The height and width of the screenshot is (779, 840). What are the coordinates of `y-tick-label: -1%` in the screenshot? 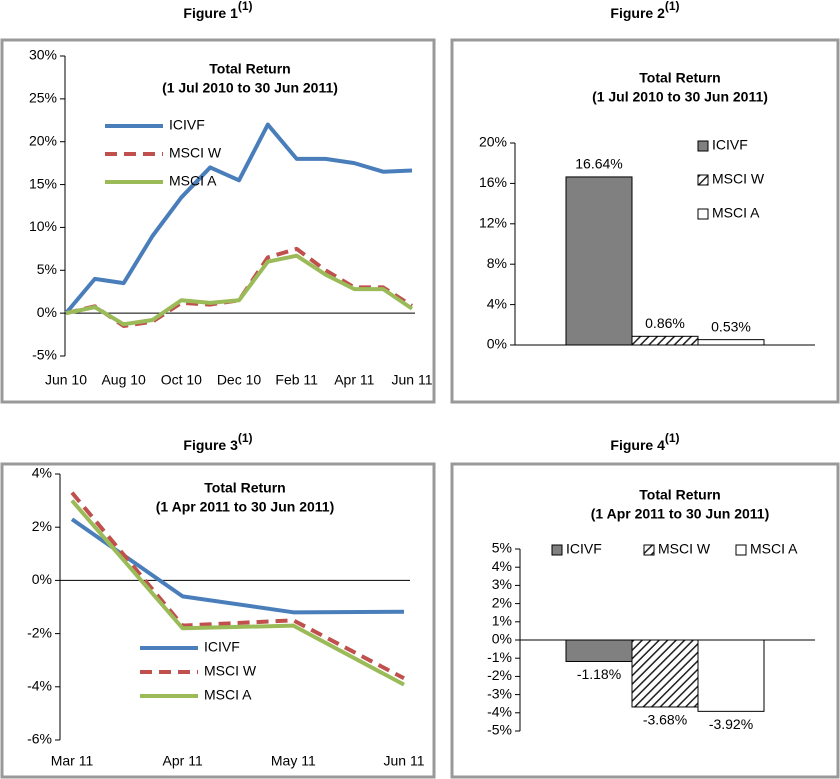 It's located at (499, 657).